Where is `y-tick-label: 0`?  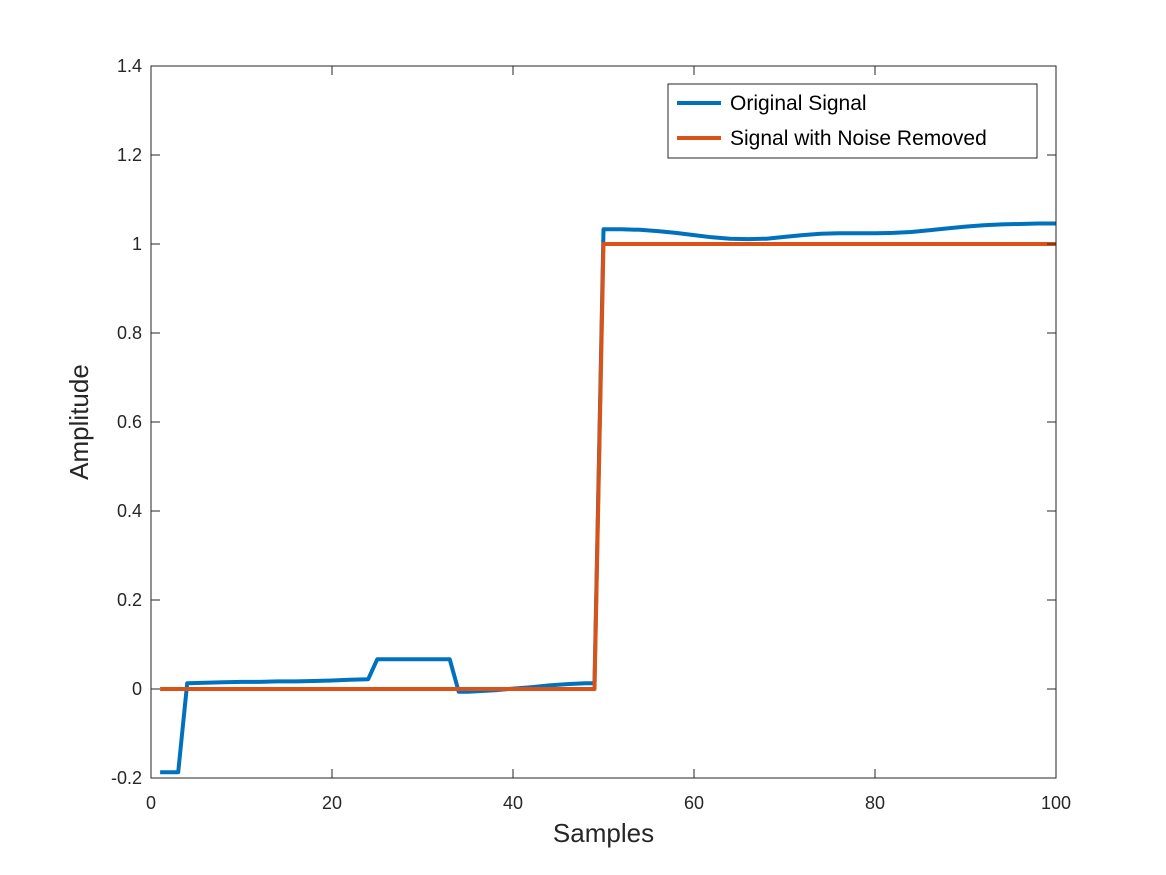
y-tick-label: 0 is located at coordinates (137, 689).